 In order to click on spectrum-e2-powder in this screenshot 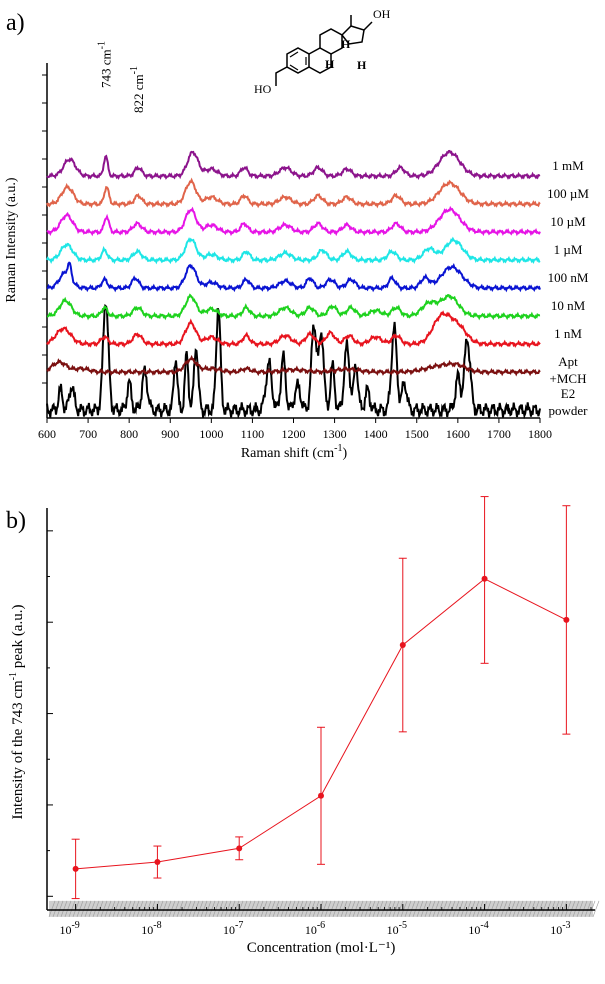, I will do `click(293, 361)`.